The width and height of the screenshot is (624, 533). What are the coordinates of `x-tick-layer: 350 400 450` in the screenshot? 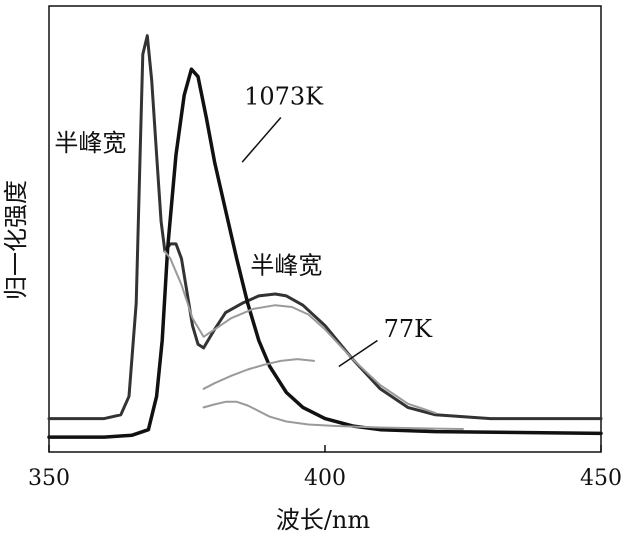 It's located at (325, 468).